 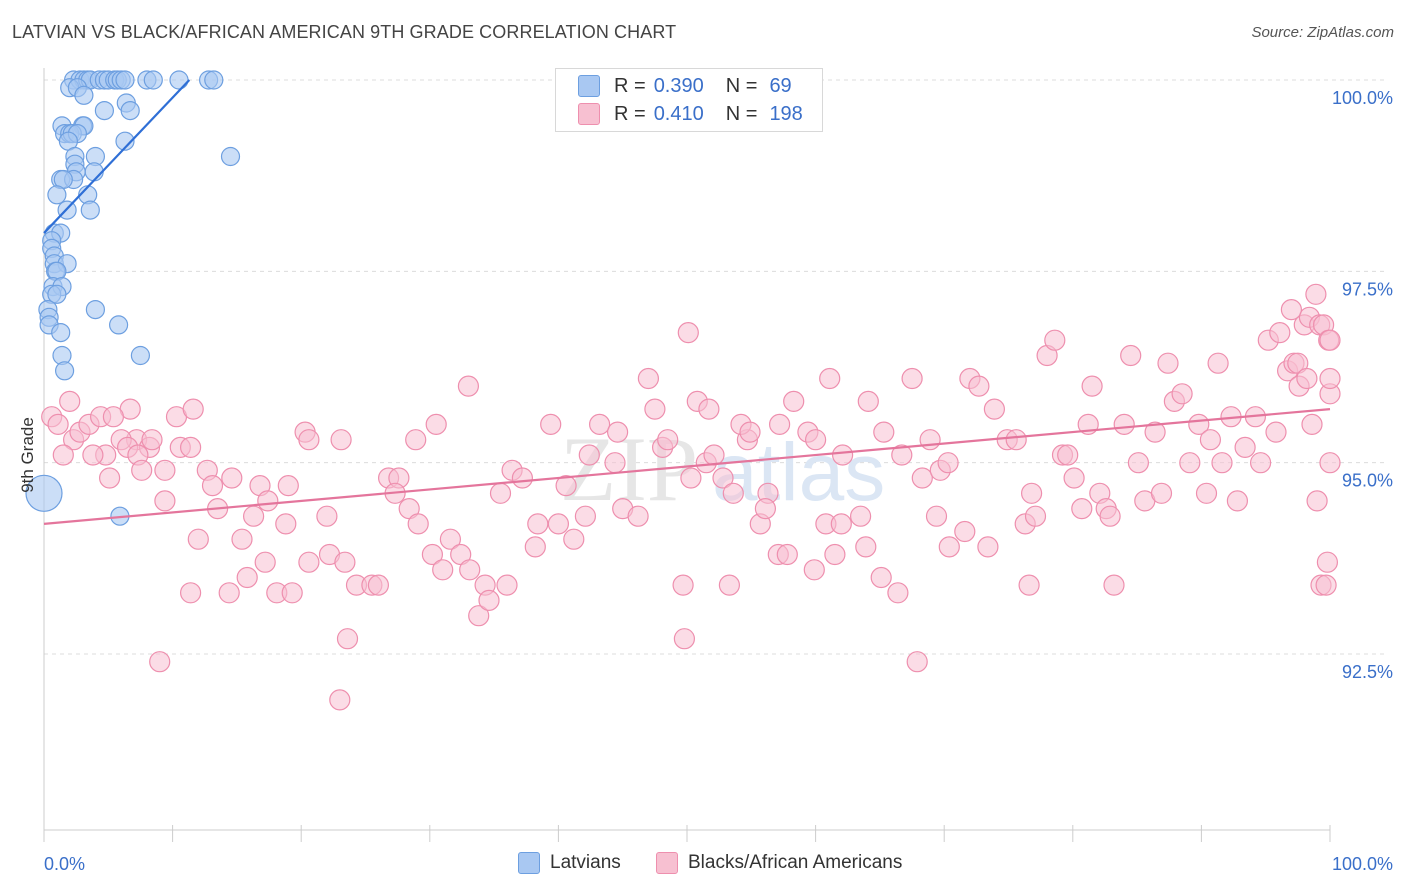 What do you see at coordinates (585, 862) in the screenshot?
I see `legend-label-latvians: Latvians` at bounding box center [585, 862].